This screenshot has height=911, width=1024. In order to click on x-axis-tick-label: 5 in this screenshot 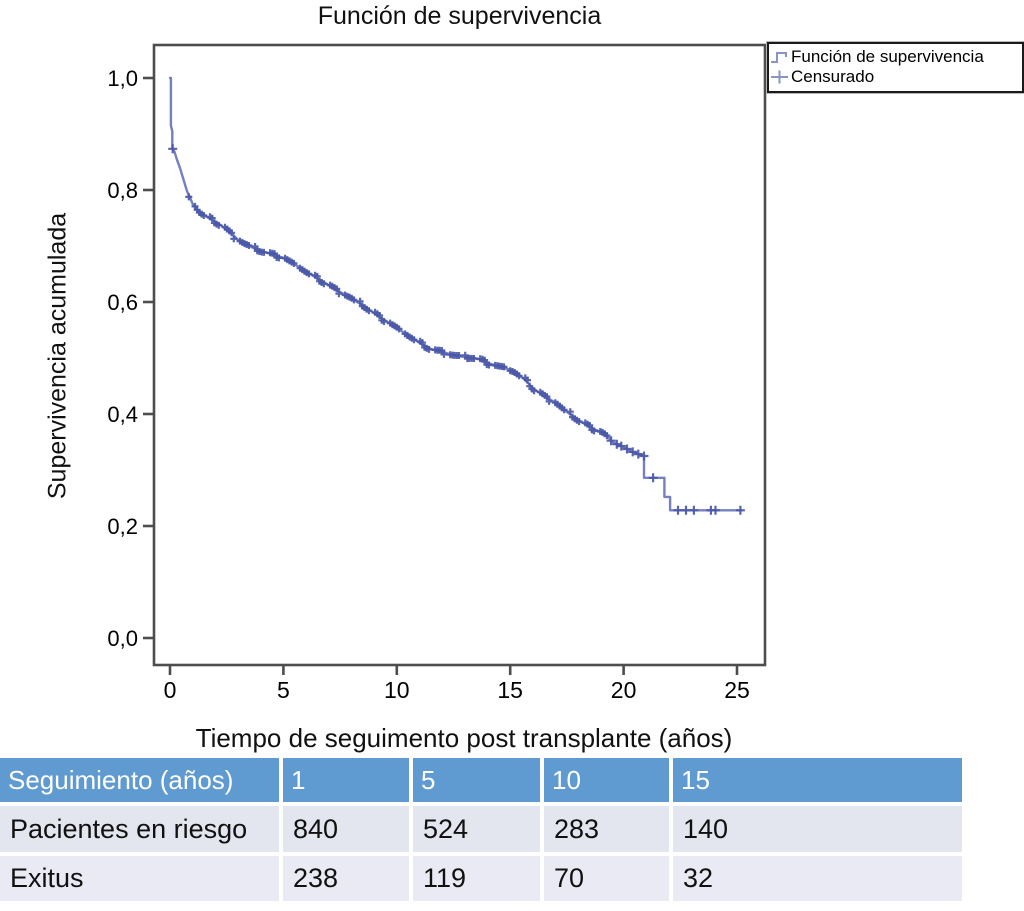, I will do `click(283, 690)`.